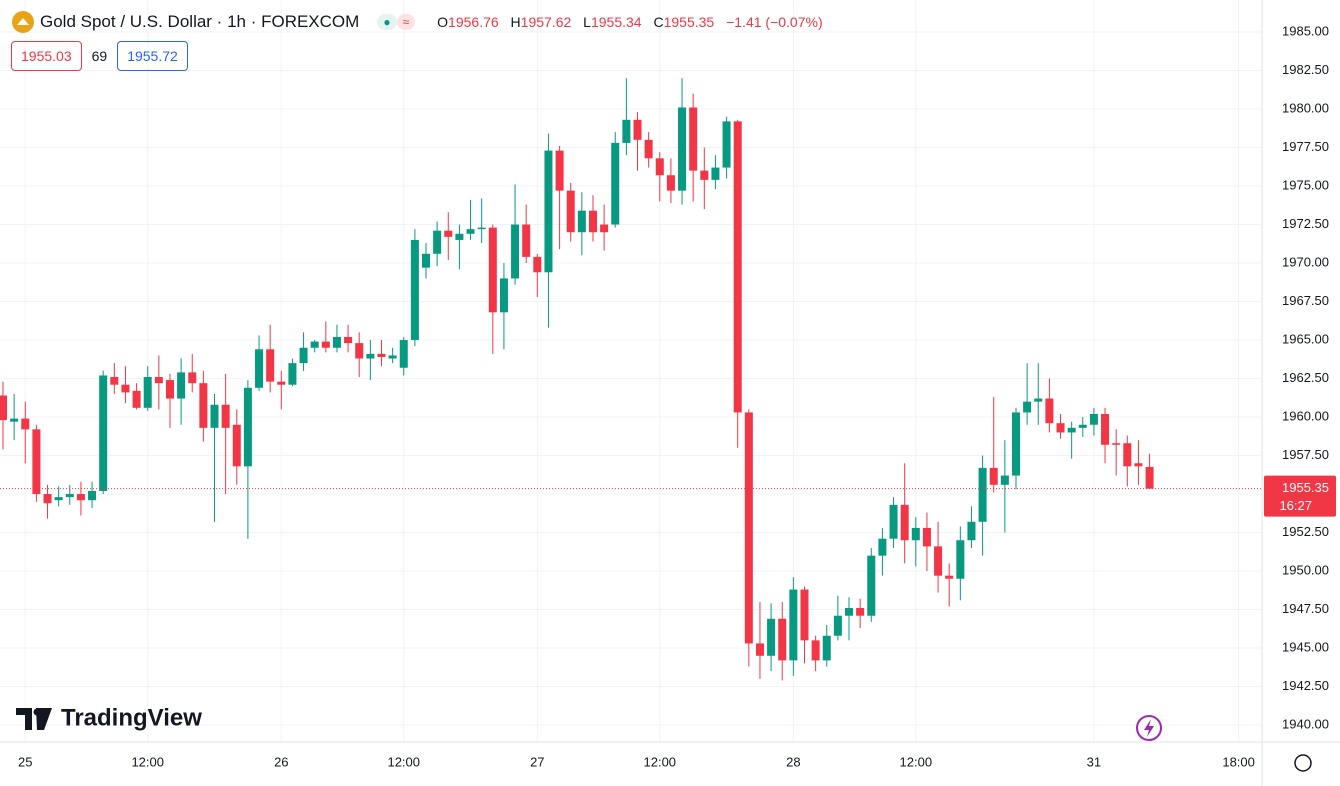  What do you see at coordinates (46, 56) in the screenshot?
I see `bid: 1955.03` at bounding box center [46, 56].